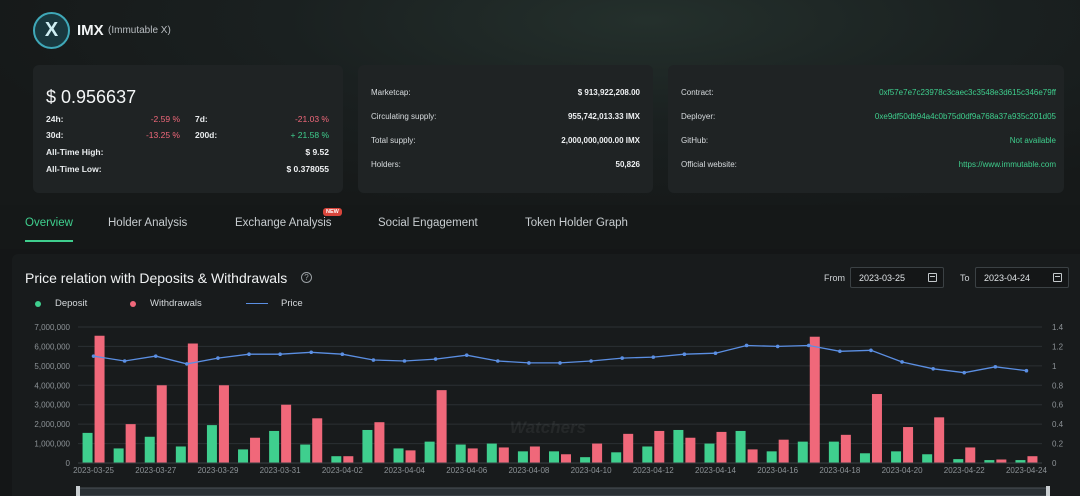 The height and width of the screenshot is (496, 1080). Describe the element at coordinates (839, 470) in the screenshot. I see `x-tick-label: 2023-04-18` at that location.